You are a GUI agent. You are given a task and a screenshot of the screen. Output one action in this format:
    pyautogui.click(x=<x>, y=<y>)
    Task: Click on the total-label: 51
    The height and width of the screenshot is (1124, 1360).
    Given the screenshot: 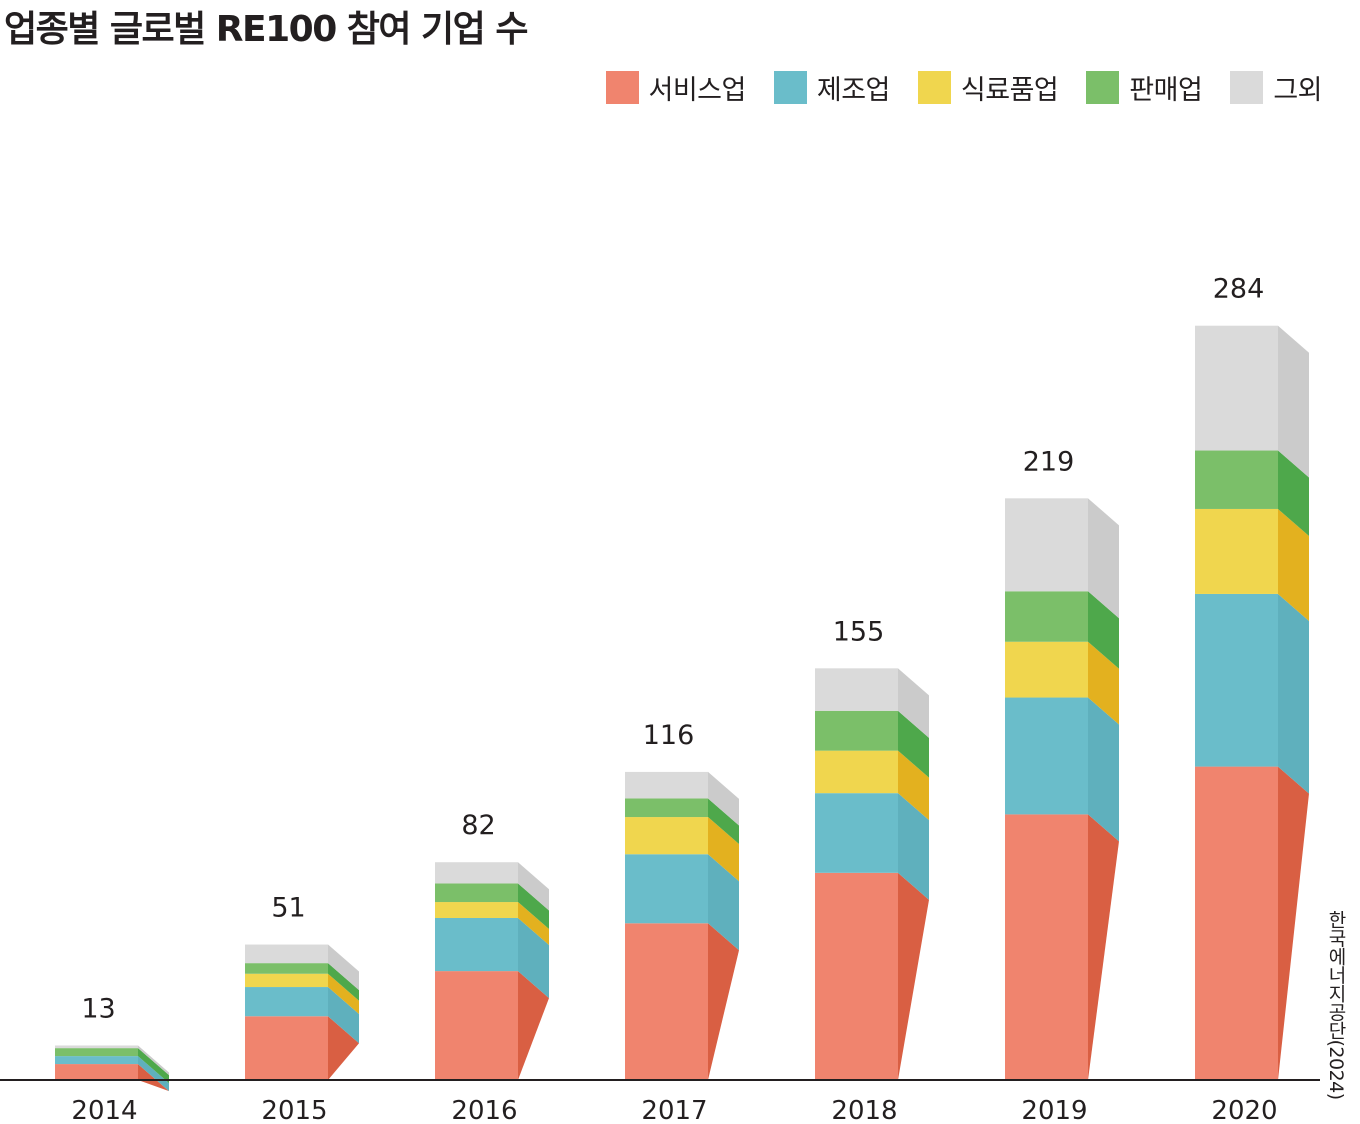 What is the action you would take?
    pyautogui.click(x=288, y=908)
    